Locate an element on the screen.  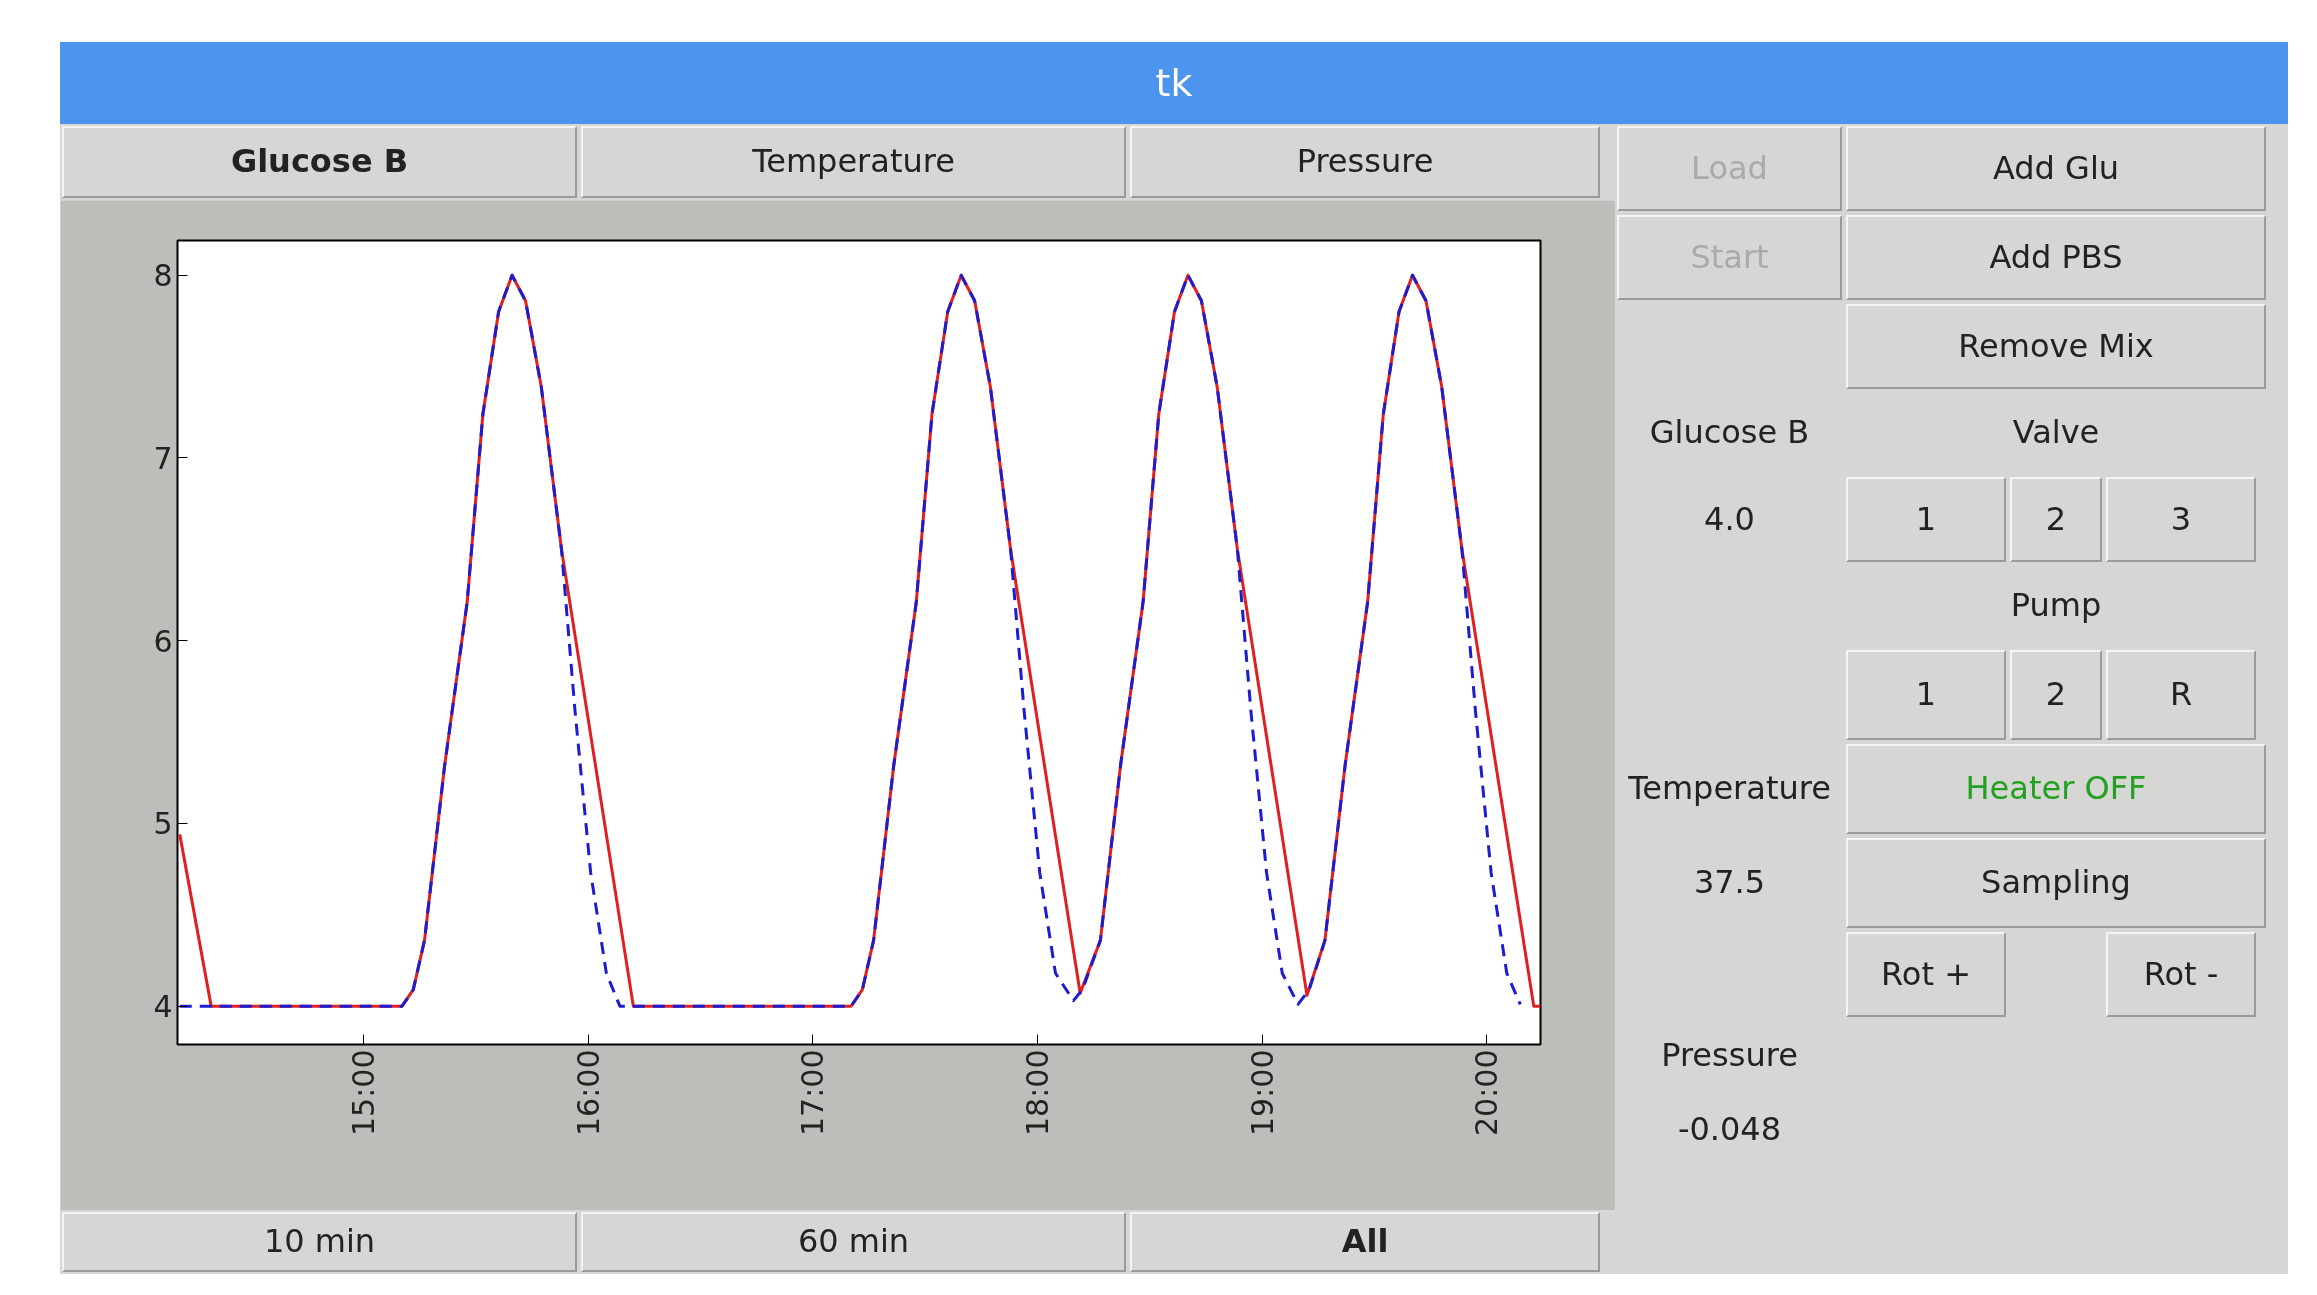
x-tick-label: 17:00 is located at coordinates (813, 1092).